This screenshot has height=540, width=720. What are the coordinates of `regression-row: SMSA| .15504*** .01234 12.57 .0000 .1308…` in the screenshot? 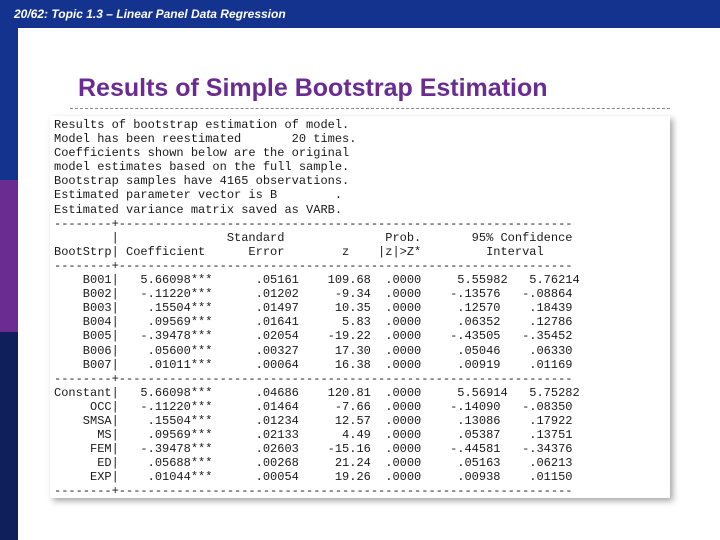 It's located at (313, 420).